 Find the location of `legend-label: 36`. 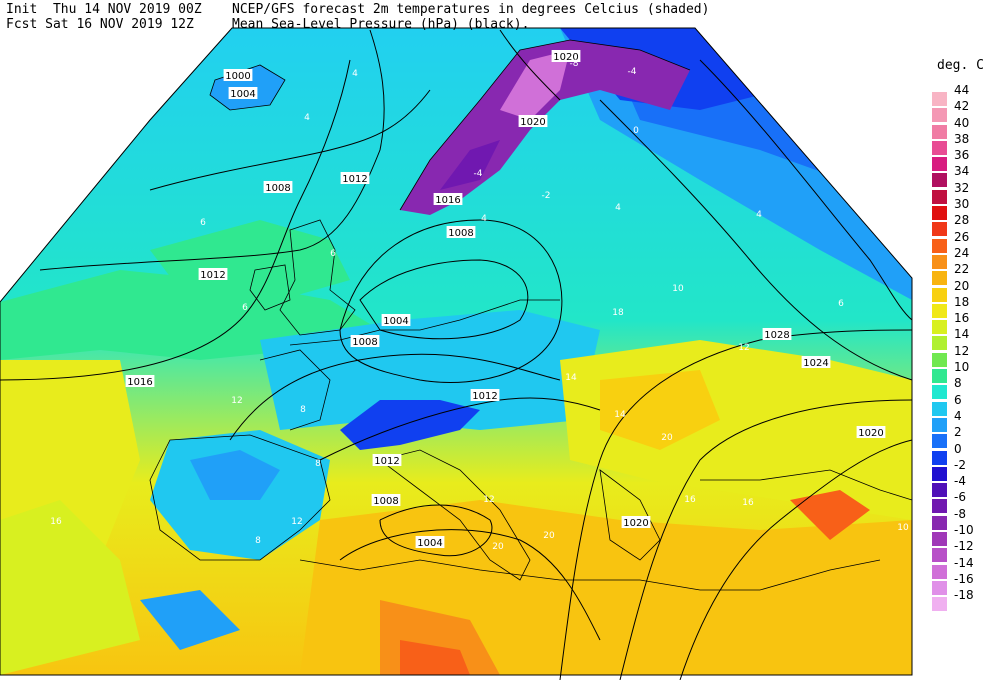

legend-label: 36 is located at coordinates (962, 155).